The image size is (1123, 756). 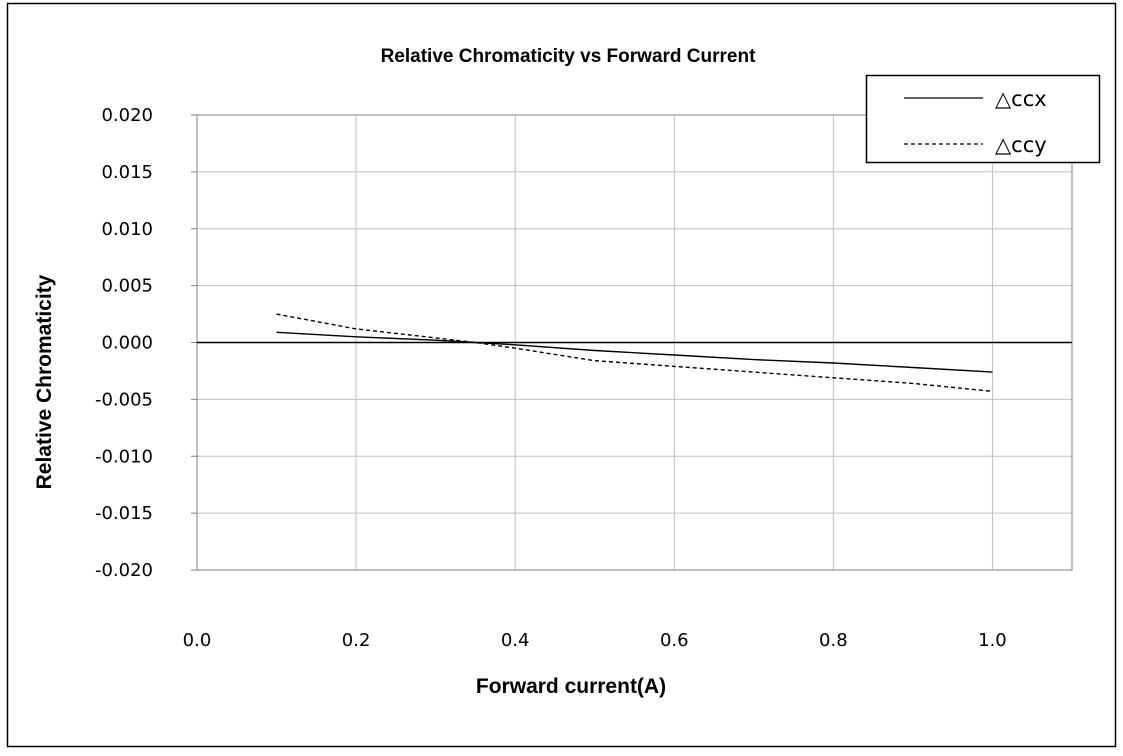 What do you see at coordinates (571, 686) in the screenshot?
I see `x-axis-title: Forward current(A)` at bounding box center [571, 686].